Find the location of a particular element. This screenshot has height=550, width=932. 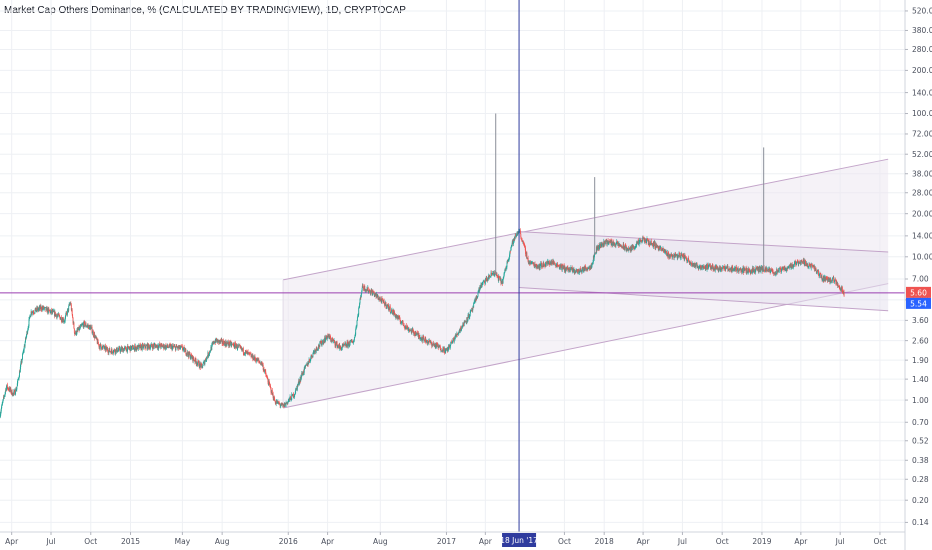

x-tick-label: Oct is located at coordinates (879, 541).